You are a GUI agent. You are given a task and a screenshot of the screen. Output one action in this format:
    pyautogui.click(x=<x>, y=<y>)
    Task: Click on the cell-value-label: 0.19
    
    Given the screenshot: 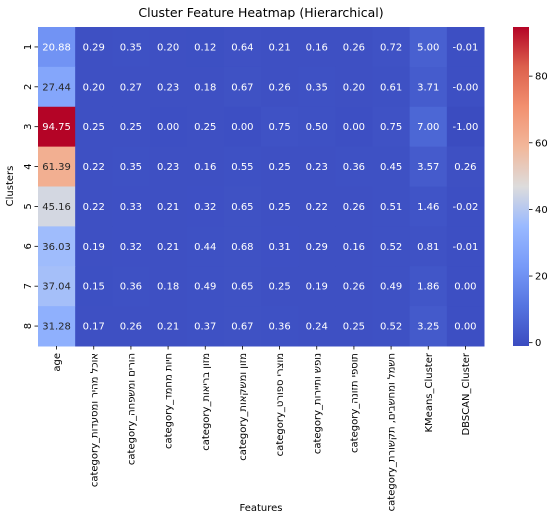 What is the action you would take?
    pyautogui.click(x=94, y=247)
    